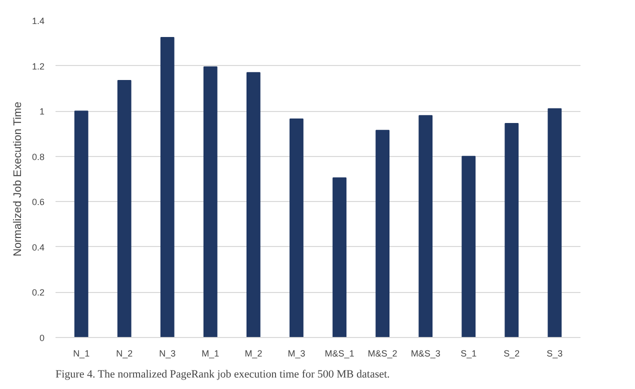 Image resolution: width=635 pixels, height=389 pixels. I want to click on y-tick-label: 0.8, so click(38, 157).